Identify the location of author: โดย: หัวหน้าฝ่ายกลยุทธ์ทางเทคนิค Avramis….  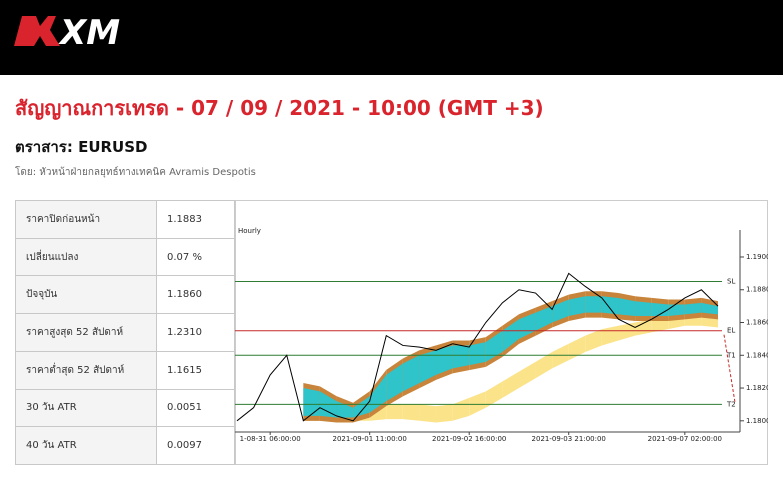
(135, 172).